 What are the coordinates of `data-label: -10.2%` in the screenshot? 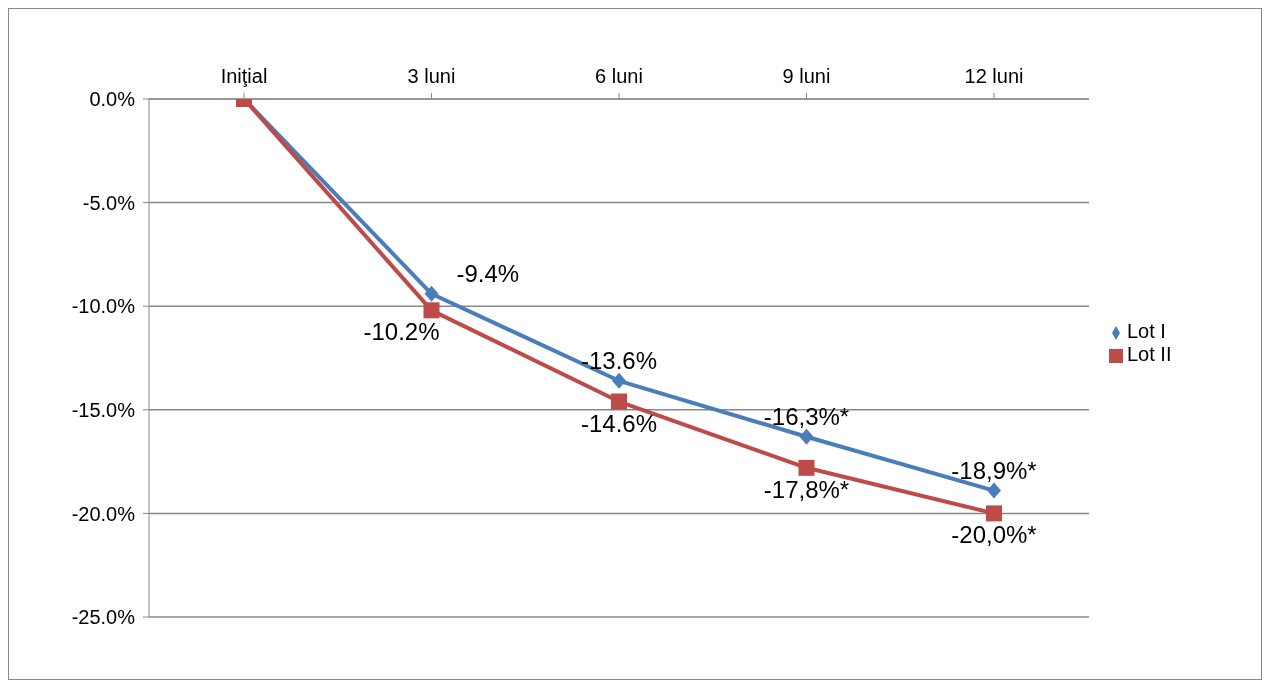 It's located at (401, 332).